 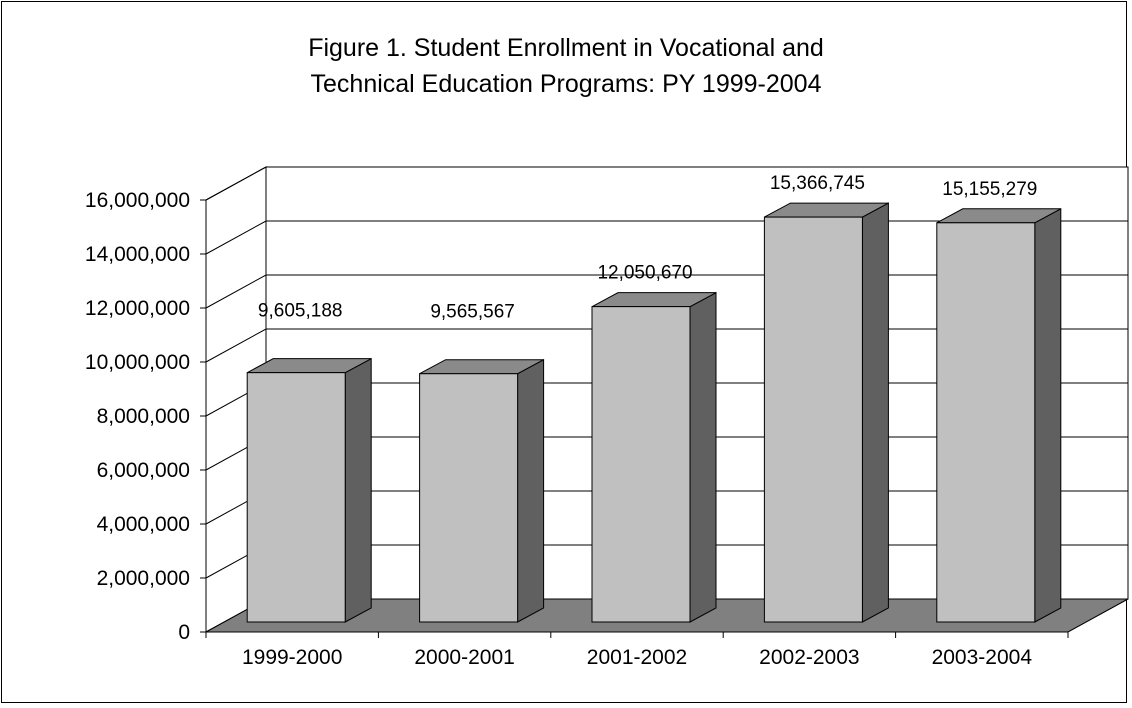 I want to click on x-tick-label: 2002-2003, so click(x=809, y=657).